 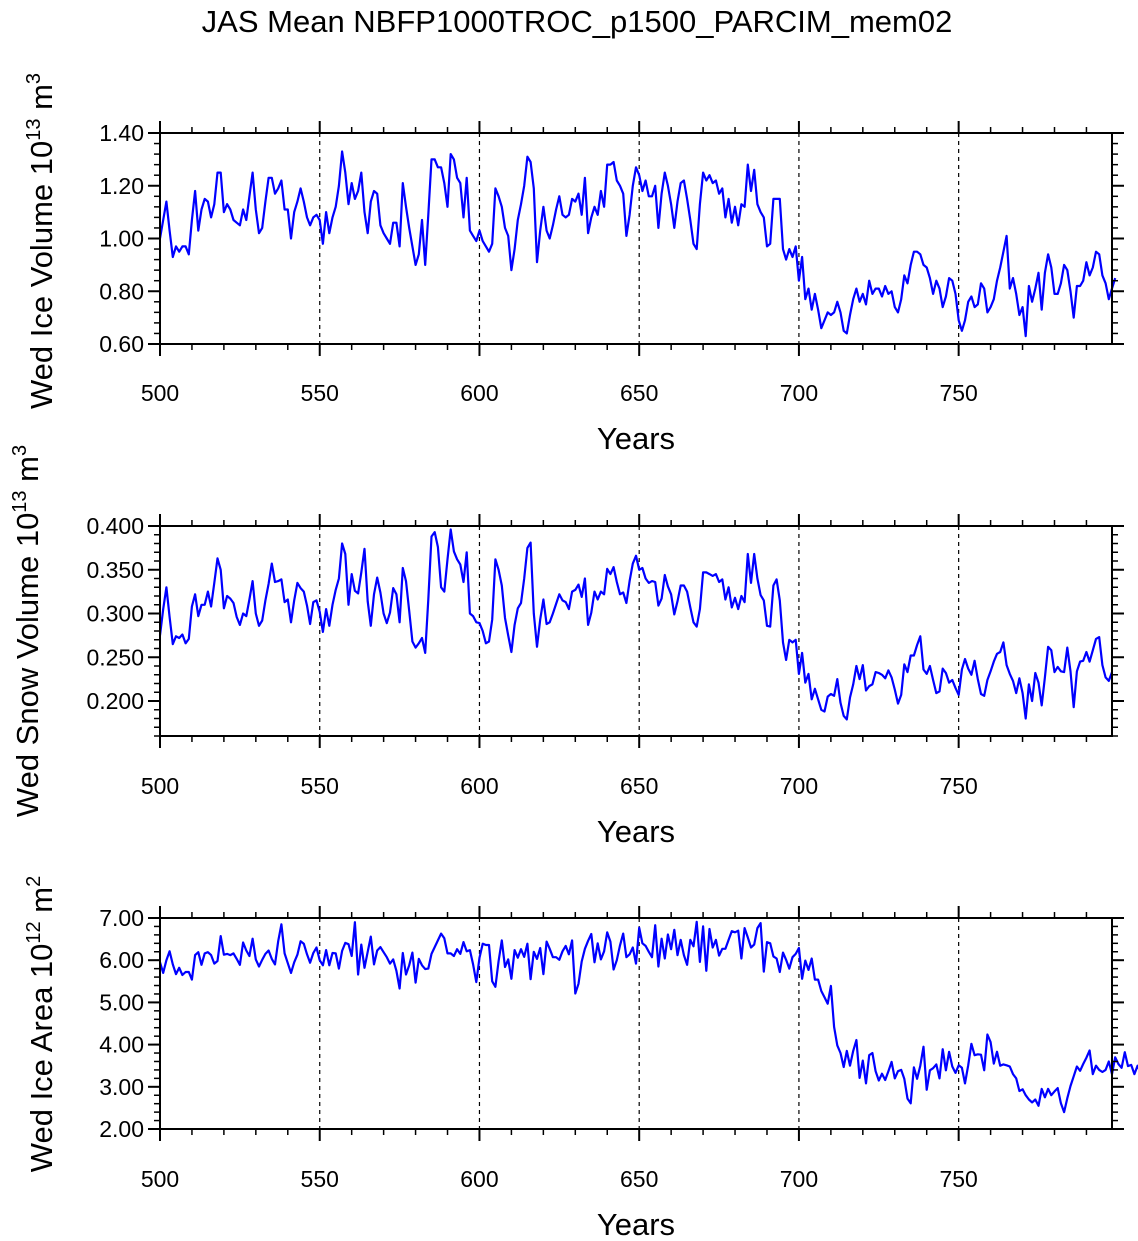 I want to click on y-tick-label: 2.00, so click(x=121, y=1129).